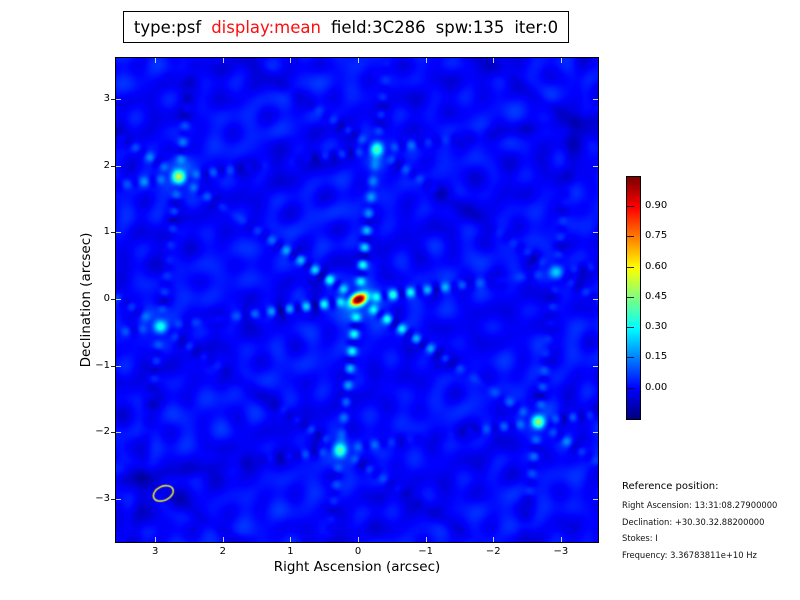  I want to click on colorbar-tick-label: 0.30, so click(656, 327).